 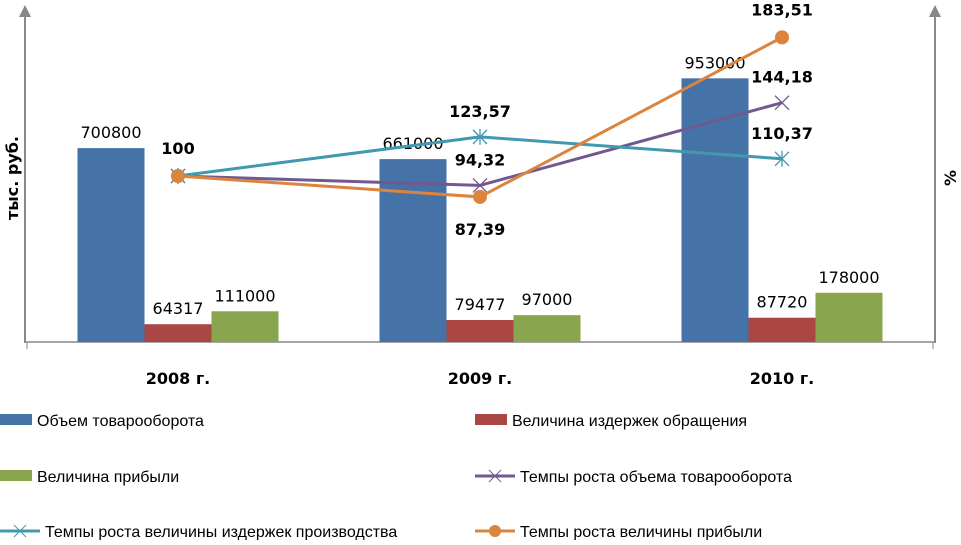 I want to click on legend-label: Темпы роста величины прибыли, so click(x=641, y=532).